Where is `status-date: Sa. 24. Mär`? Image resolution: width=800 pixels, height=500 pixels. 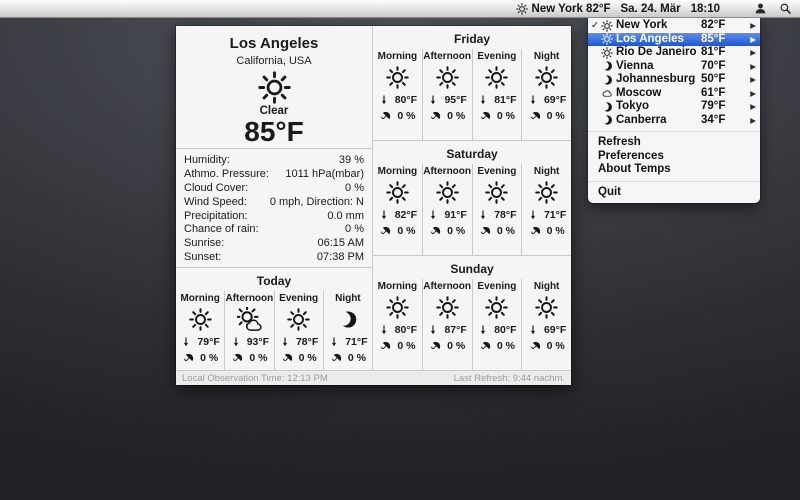 status-date: Sa. 24. Mär is located at coordinates (650, 8).